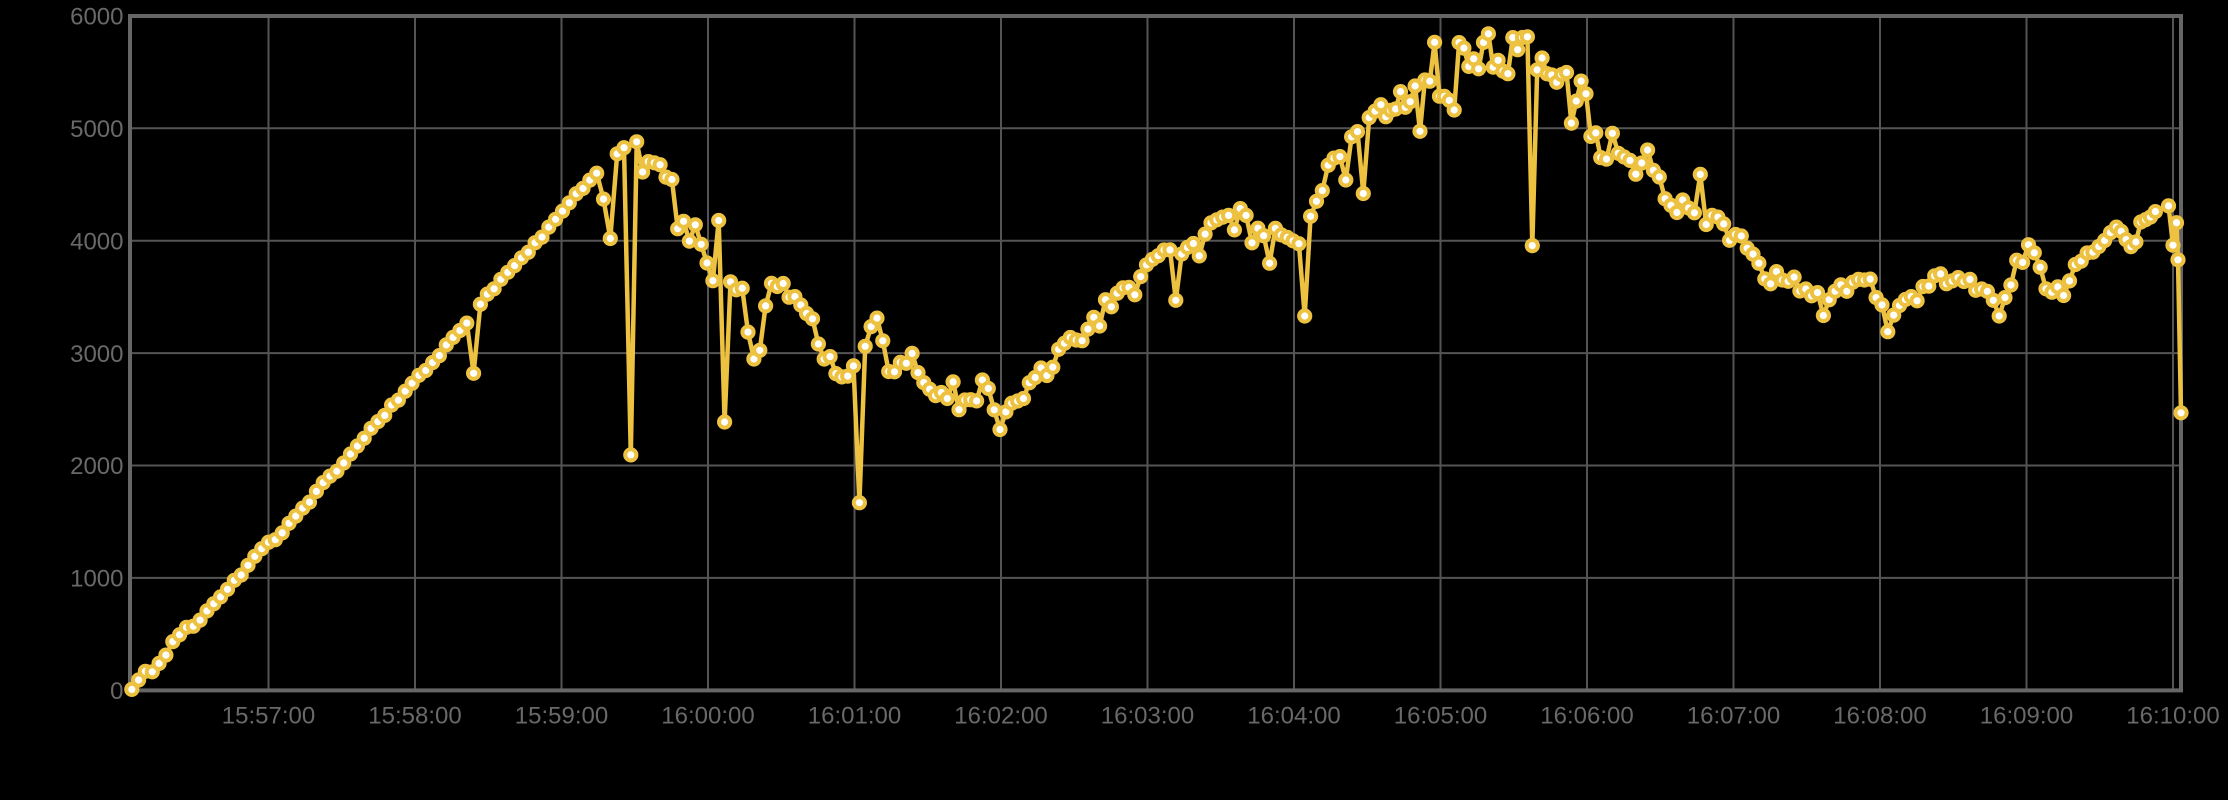 The width and height of the screenshot is (2228, 800). I want to click on svg-text: 5000, so click(96, 129).